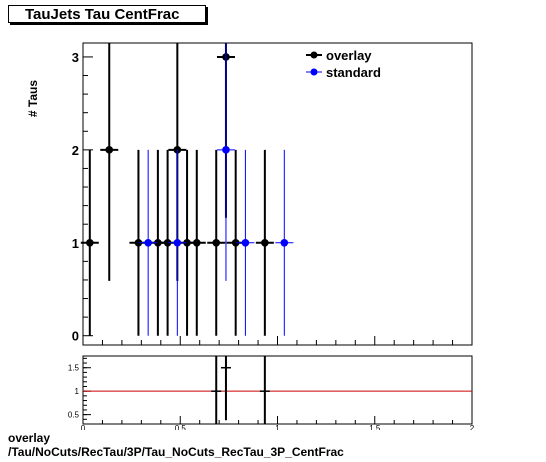  I want to click on ratio-plot-frame, so click(277, 390).